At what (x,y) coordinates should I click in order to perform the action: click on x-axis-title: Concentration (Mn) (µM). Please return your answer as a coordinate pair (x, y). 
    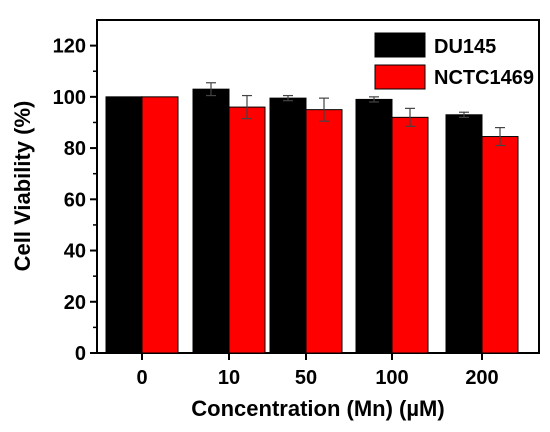
    Looking at the image, I should click on (317, 408).